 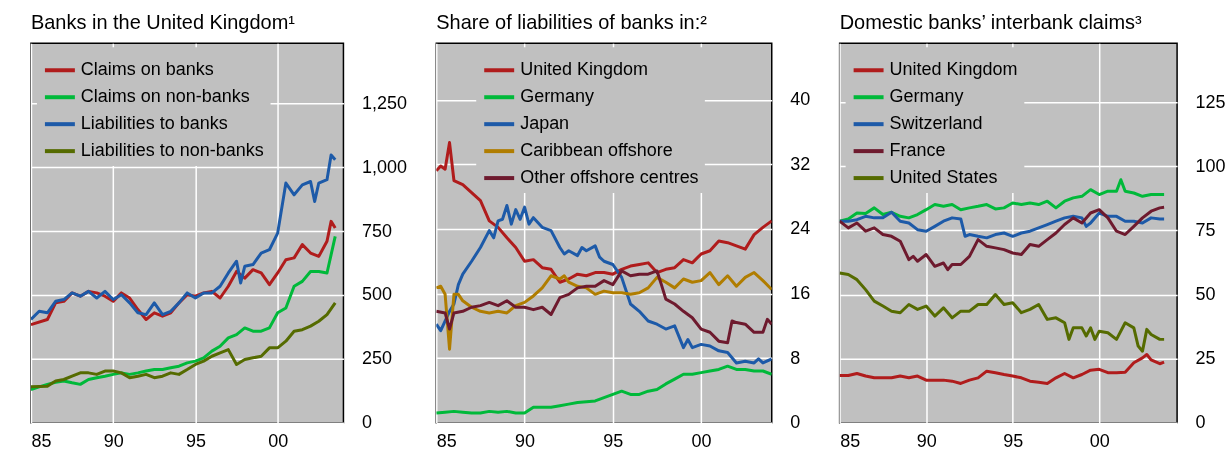 What do you see at coordinates (800, 163) in the screenshot?
I see `y-tick-label: 32` at bounding box center [800, 163].